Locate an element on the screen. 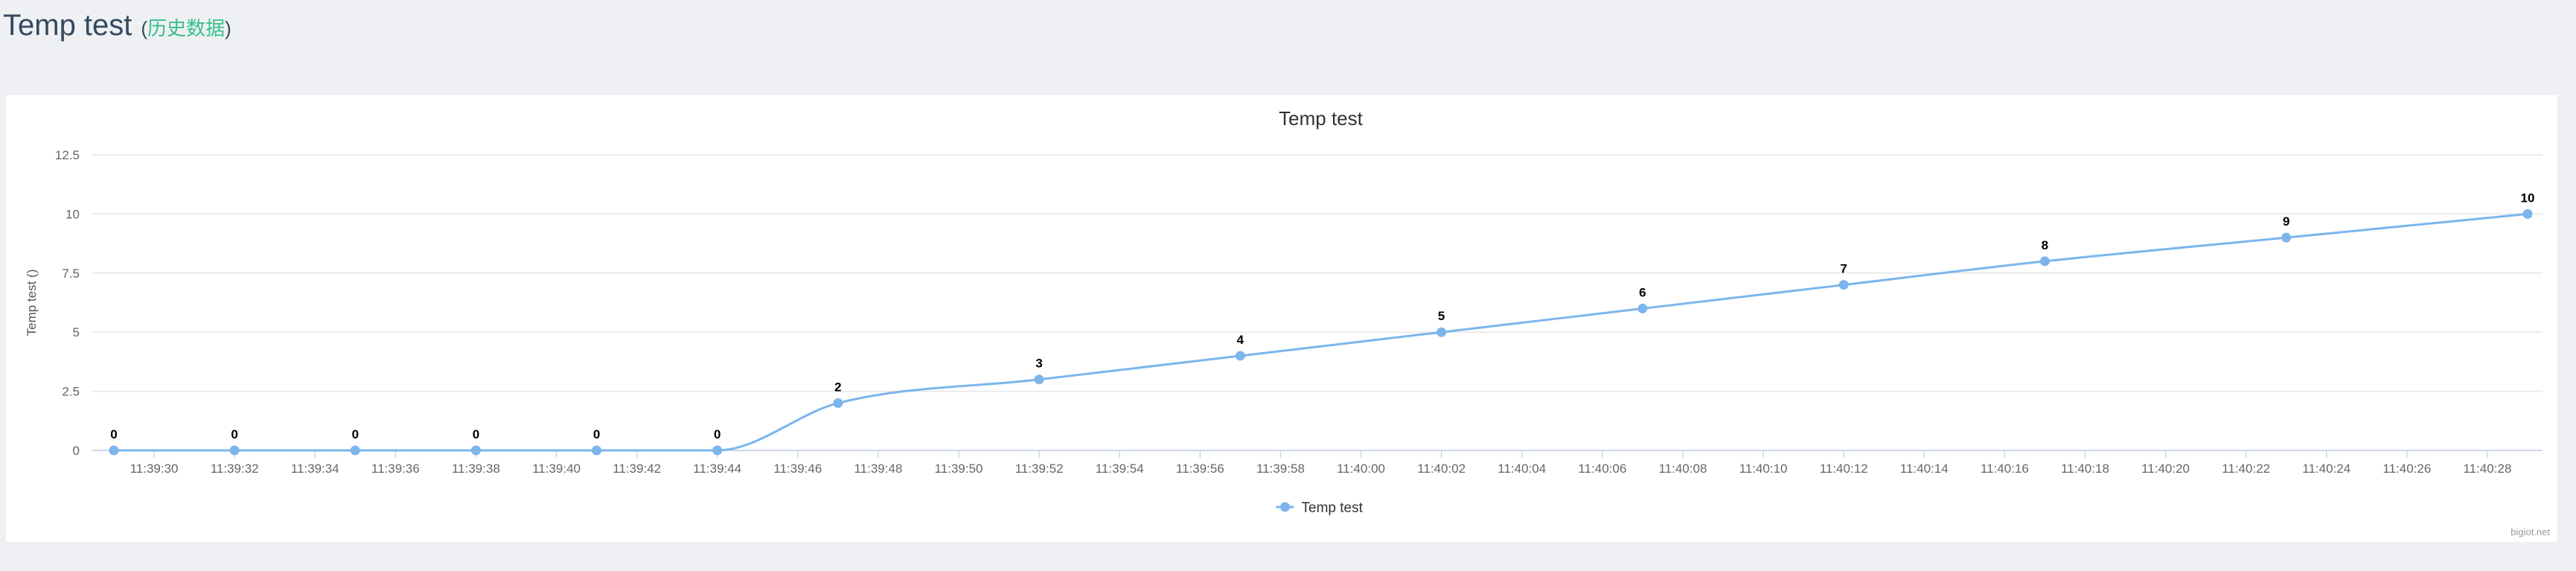 The height and width of the screenshot is (571, 2576). history-link-wrapper: (历史数据) is located at coordinates (186, 27).